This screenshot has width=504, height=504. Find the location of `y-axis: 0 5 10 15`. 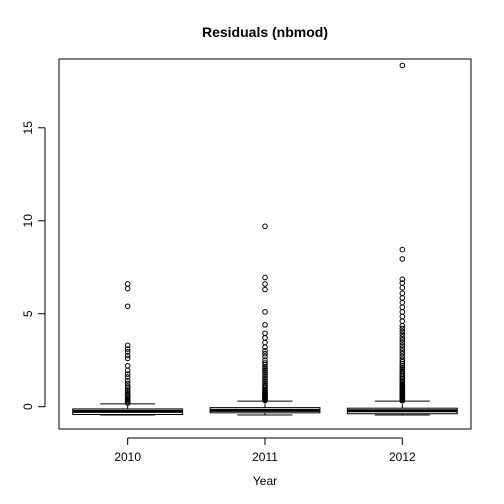

y-axis: 0 5 10 15 is located at coordinates (33, 265).